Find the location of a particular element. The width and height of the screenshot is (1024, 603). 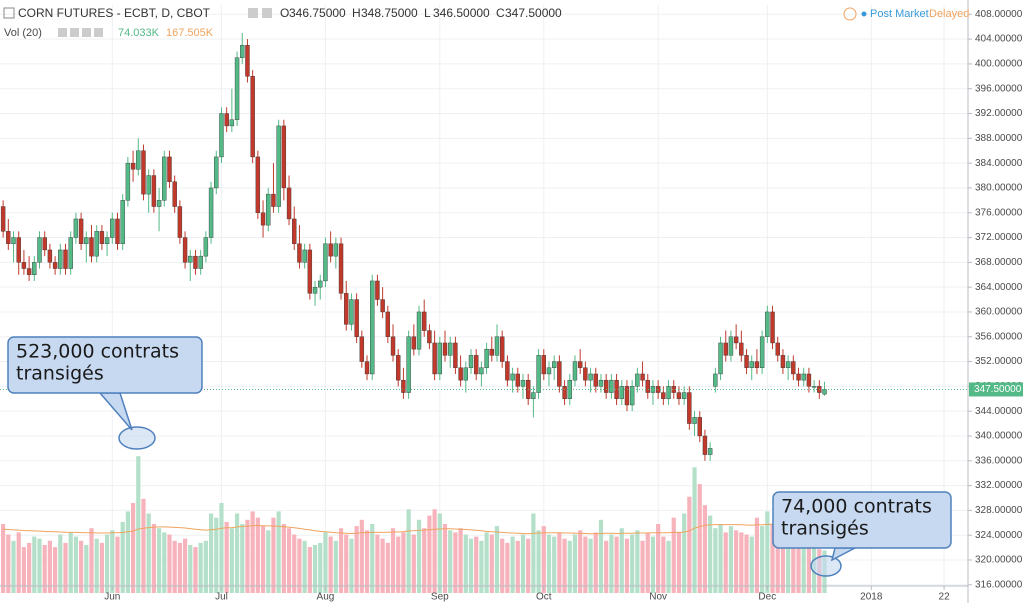

y-tick-label: 400.00000 is located at coordinates (999, 64).